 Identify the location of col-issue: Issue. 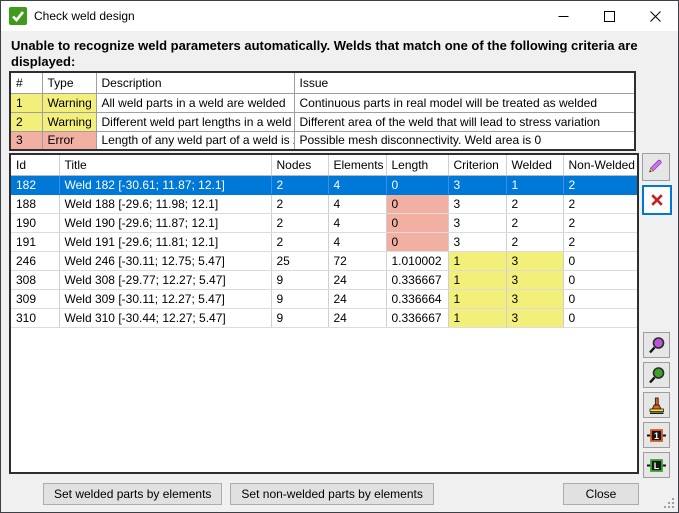
(464, 82).